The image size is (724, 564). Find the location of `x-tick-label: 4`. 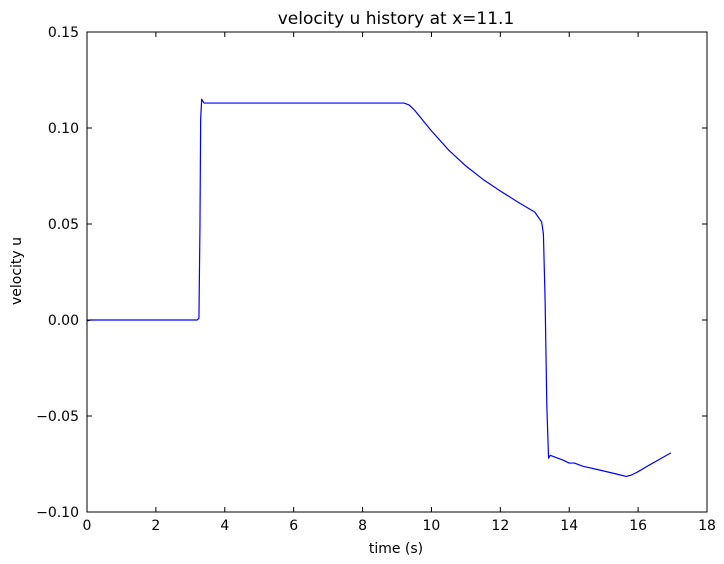

x-tick-label: 4 is located at coordinates (224, 526).